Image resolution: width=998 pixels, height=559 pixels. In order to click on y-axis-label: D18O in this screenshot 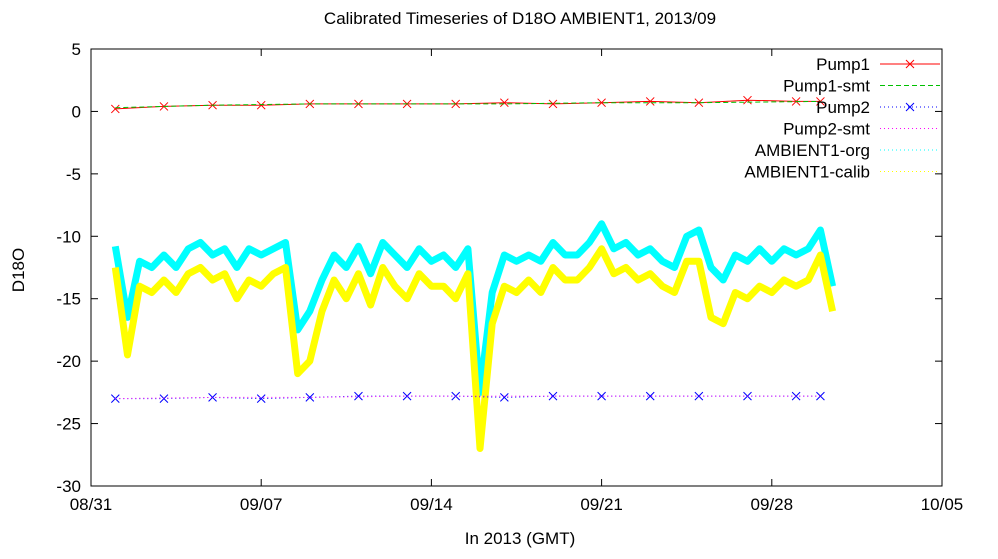, I will do `click(18, 270)`.